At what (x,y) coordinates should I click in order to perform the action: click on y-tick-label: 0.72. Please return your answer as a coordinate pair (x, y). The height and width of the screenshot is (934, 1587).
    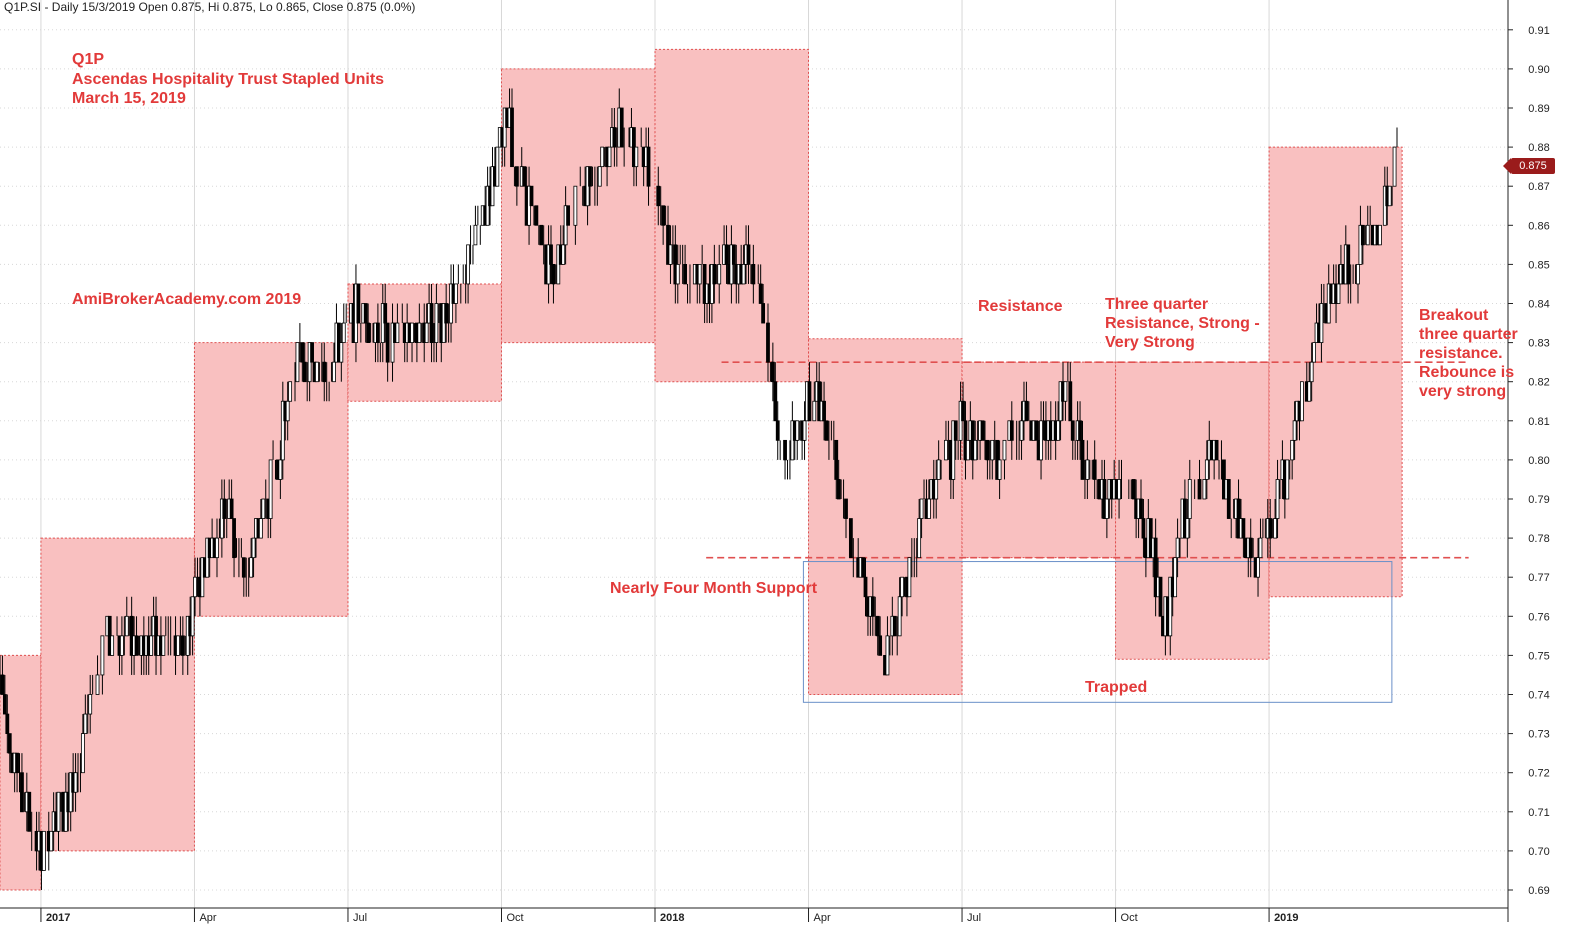
    Looking at the image, I should click on (1538, 774).